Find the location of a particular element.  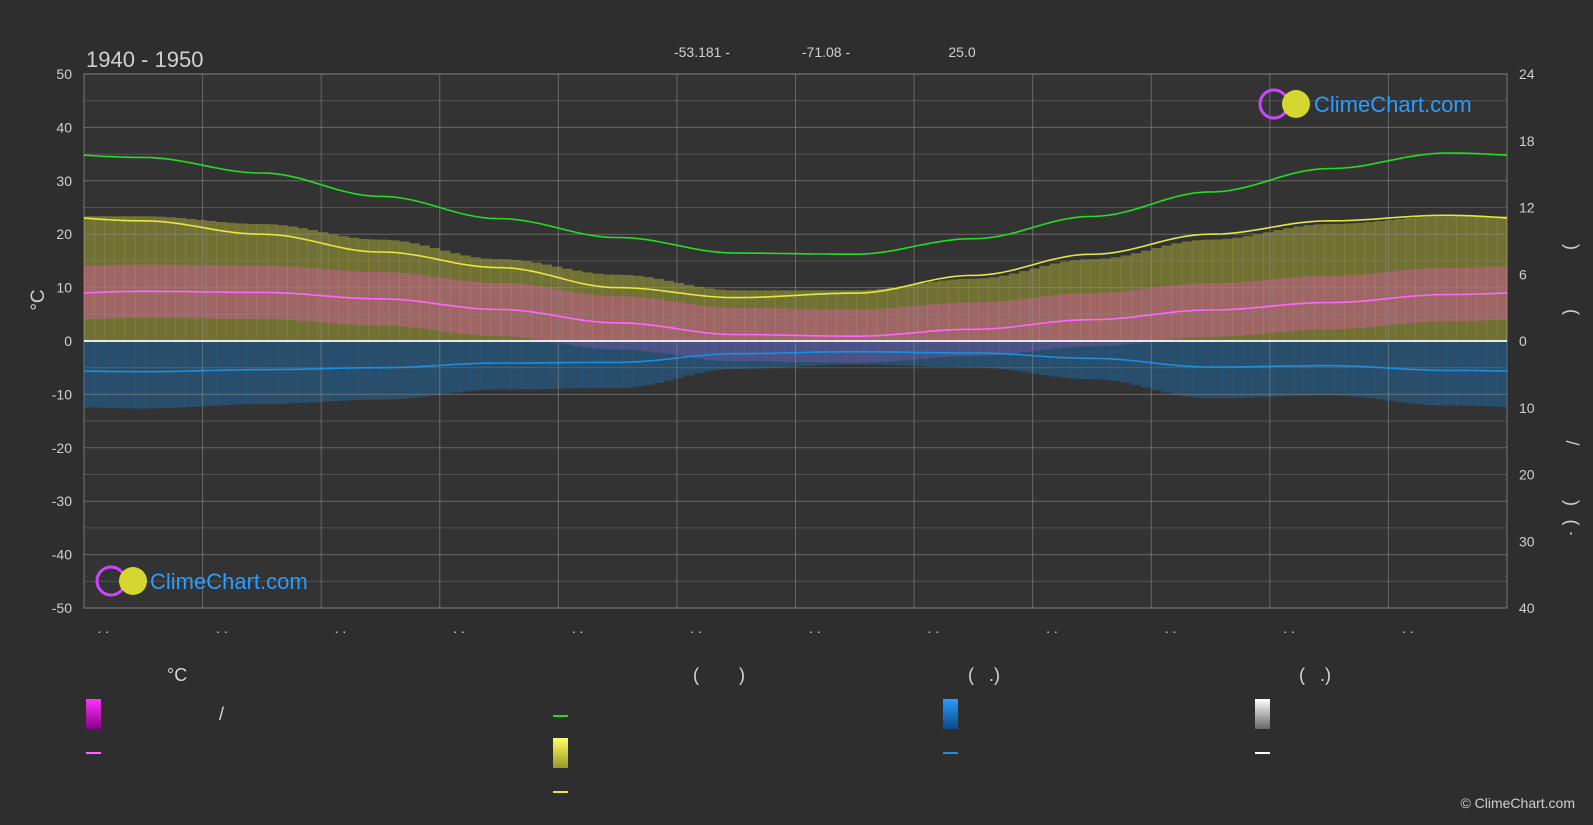

right-tick-label-mm: 10 is located at coordinates (1527, 408).